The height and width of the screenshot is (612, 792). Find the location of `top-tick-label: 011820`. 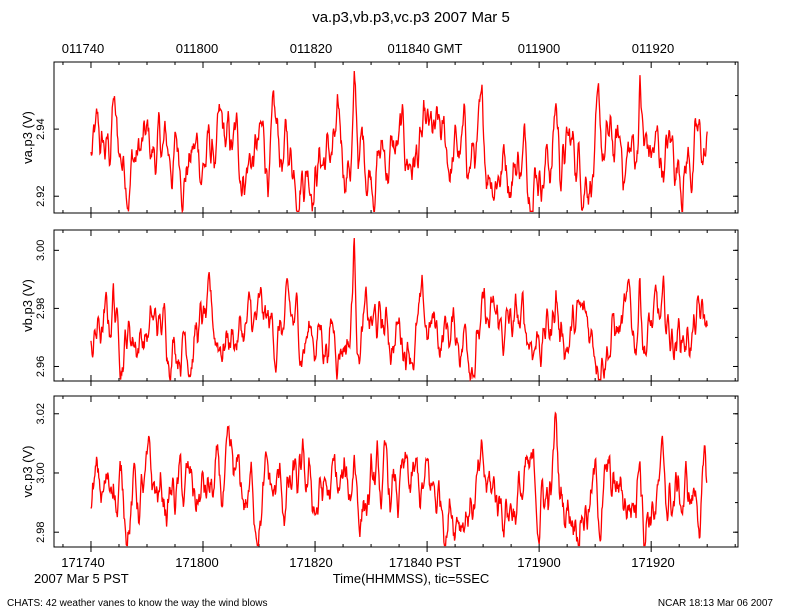

top-tick-label: 011820 is located at coordinates (311, 48).